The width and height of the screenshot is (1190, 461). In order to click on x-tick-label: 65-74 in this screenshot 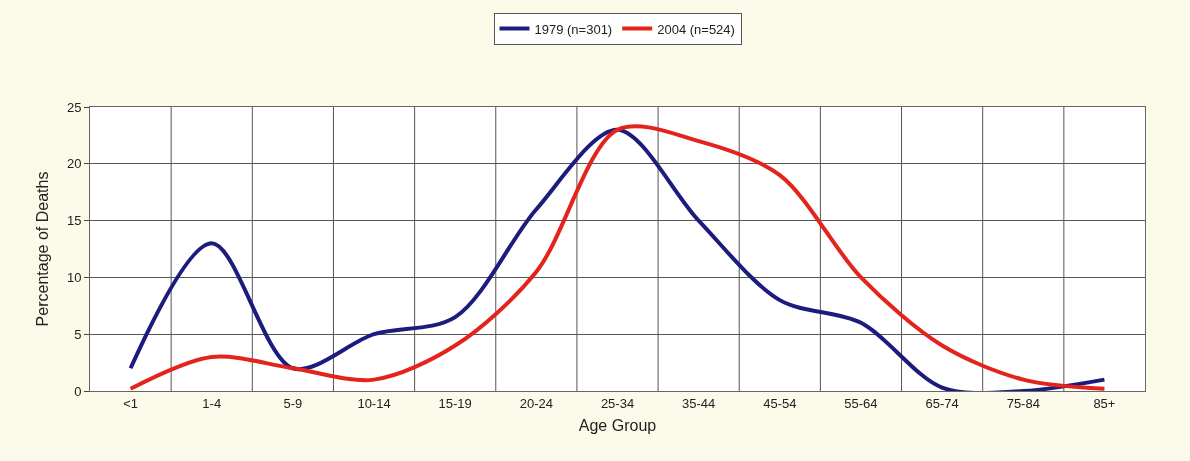, I will do `click(942, 403)`.